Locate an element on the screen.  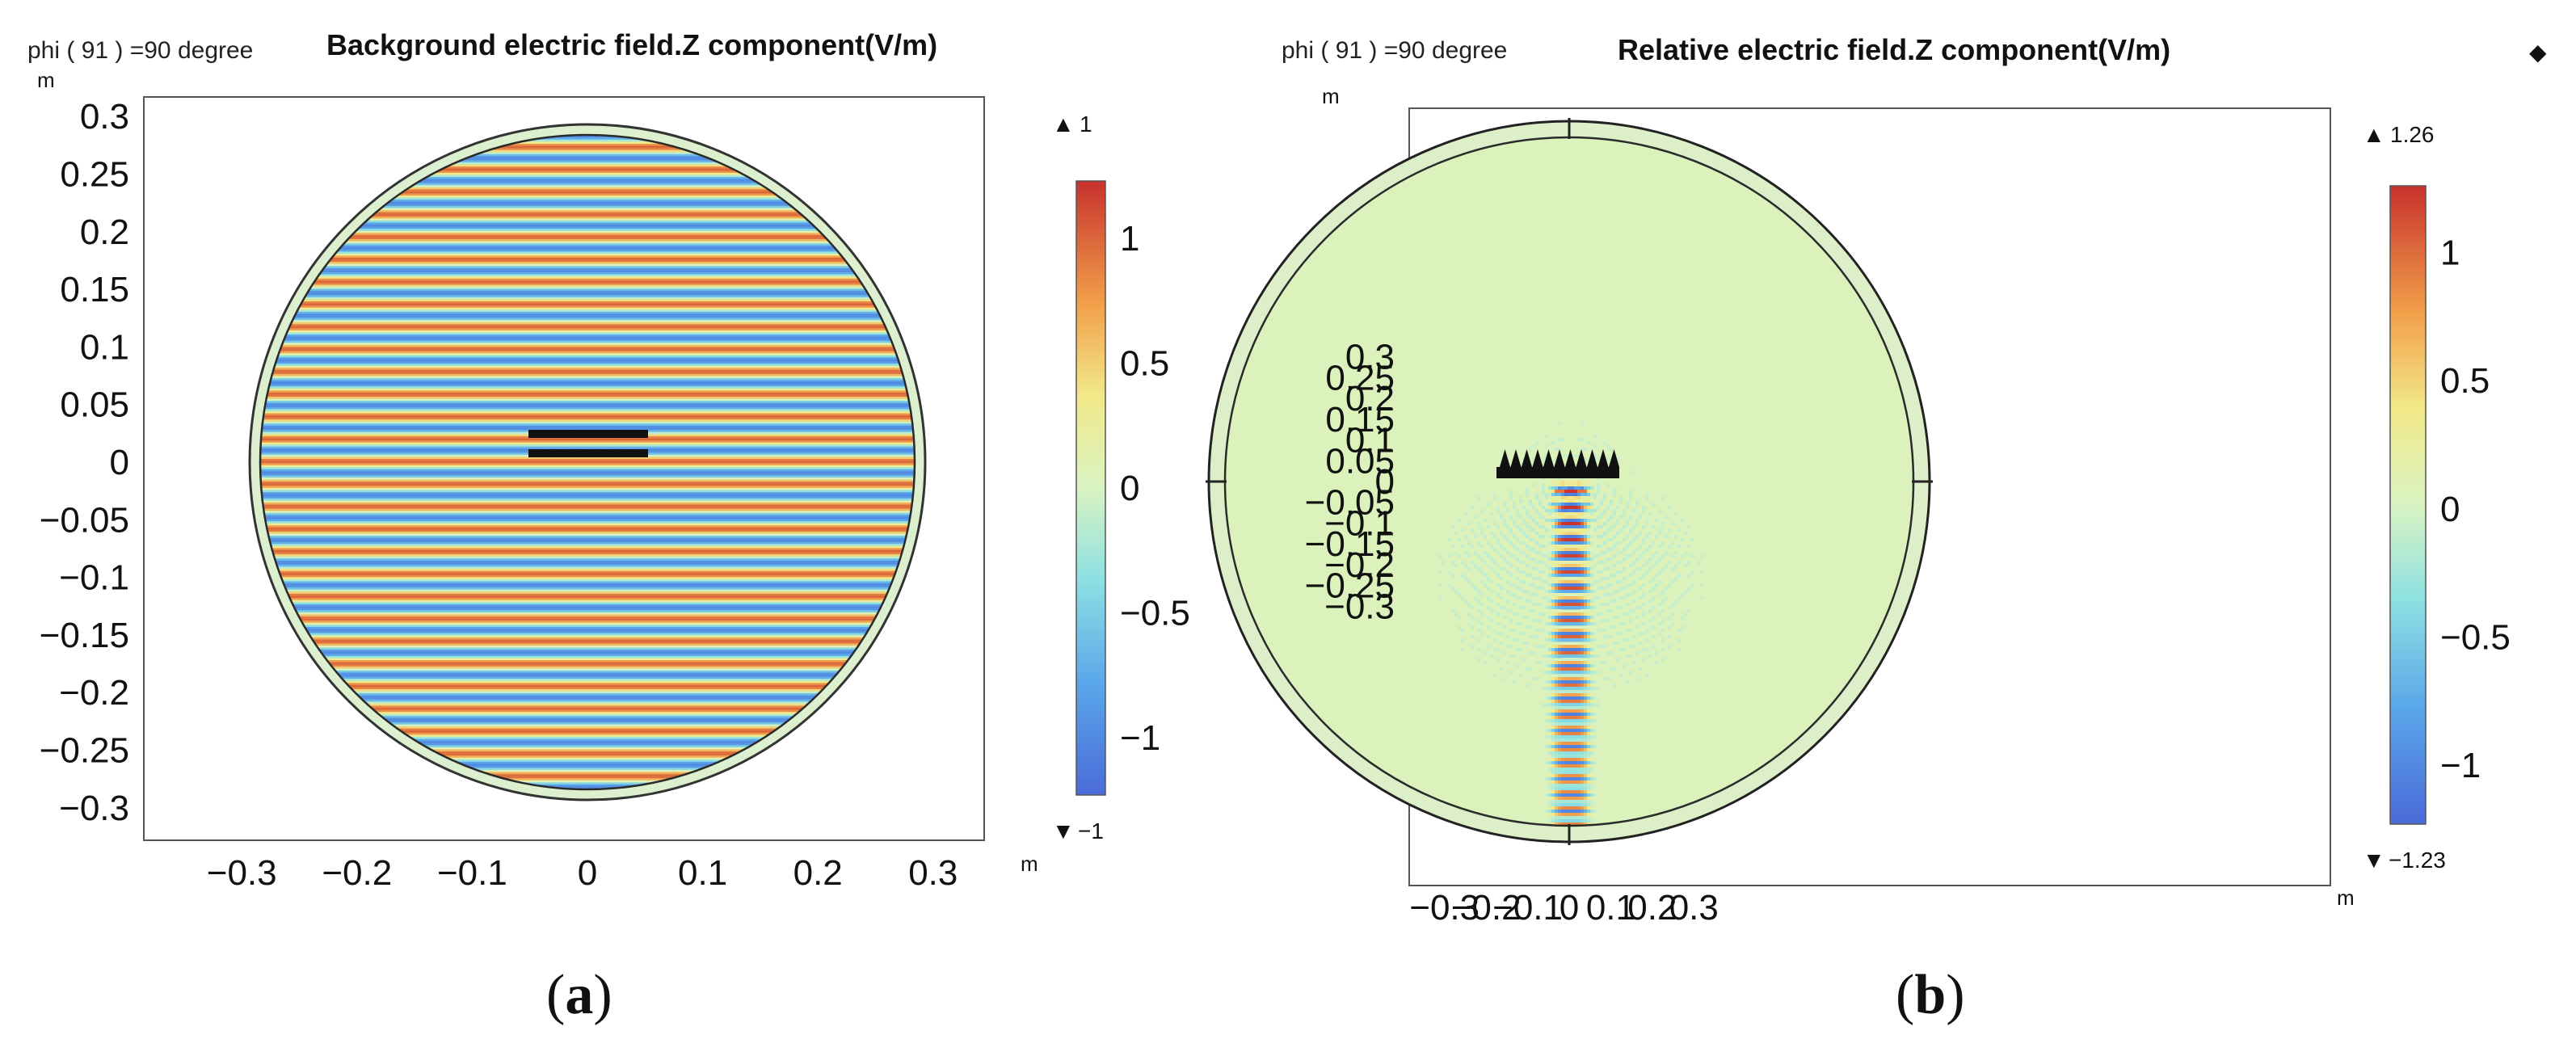
panel-b-parameter-label: phi ( 91 ) =90 degree is located at coordinates (1394, 50).